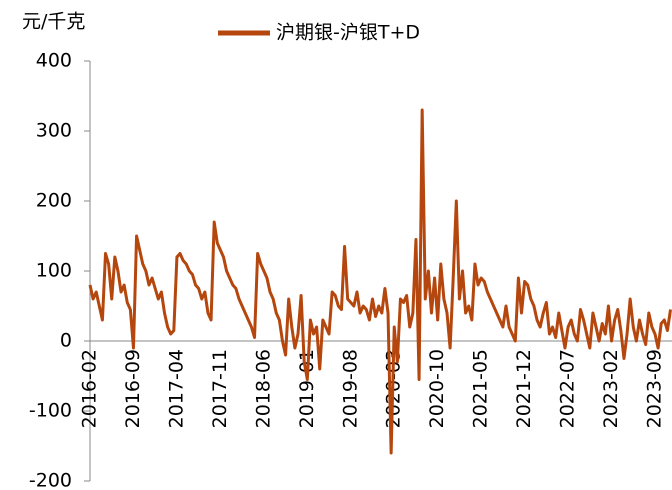  I want to click on y-tick-label: 300, so click(54, 131).